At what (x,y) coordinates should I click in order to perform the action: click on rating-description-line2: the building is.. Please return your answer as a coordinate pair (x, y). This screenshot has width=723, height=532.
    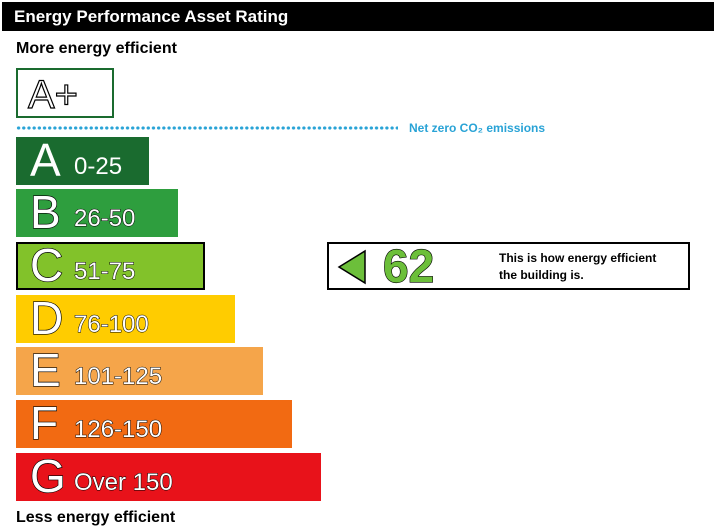
    Looking at the image, I should click on (541, 275).